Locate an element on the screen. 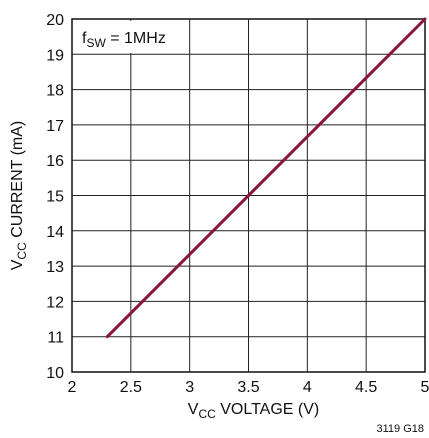 This screenshot has height=438, width=429. y-tick-label: 20 is located at coordinates (55, 20).